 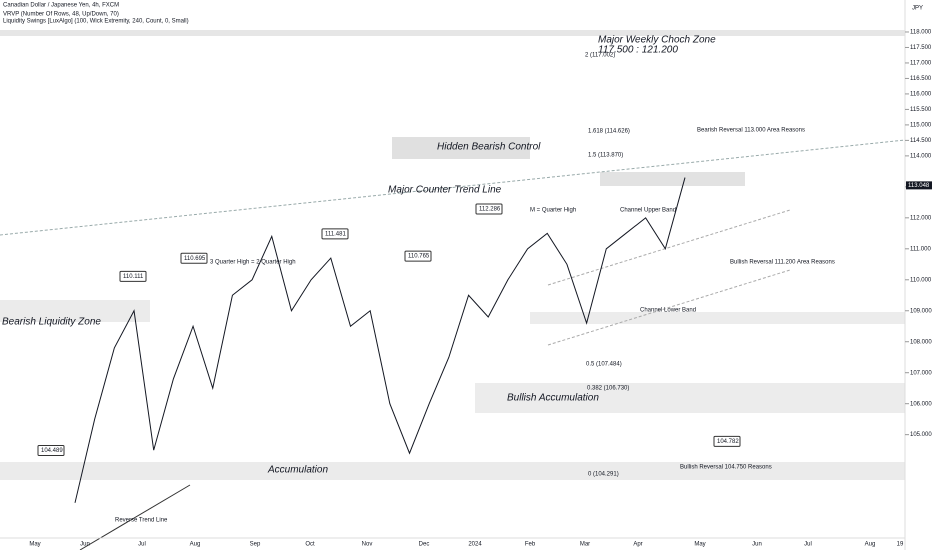 What do you see at coordinates (657, 40) in the screenshot?
I see `annotation: Major Weekly Choch Zone` at bounding box center [657, 40].